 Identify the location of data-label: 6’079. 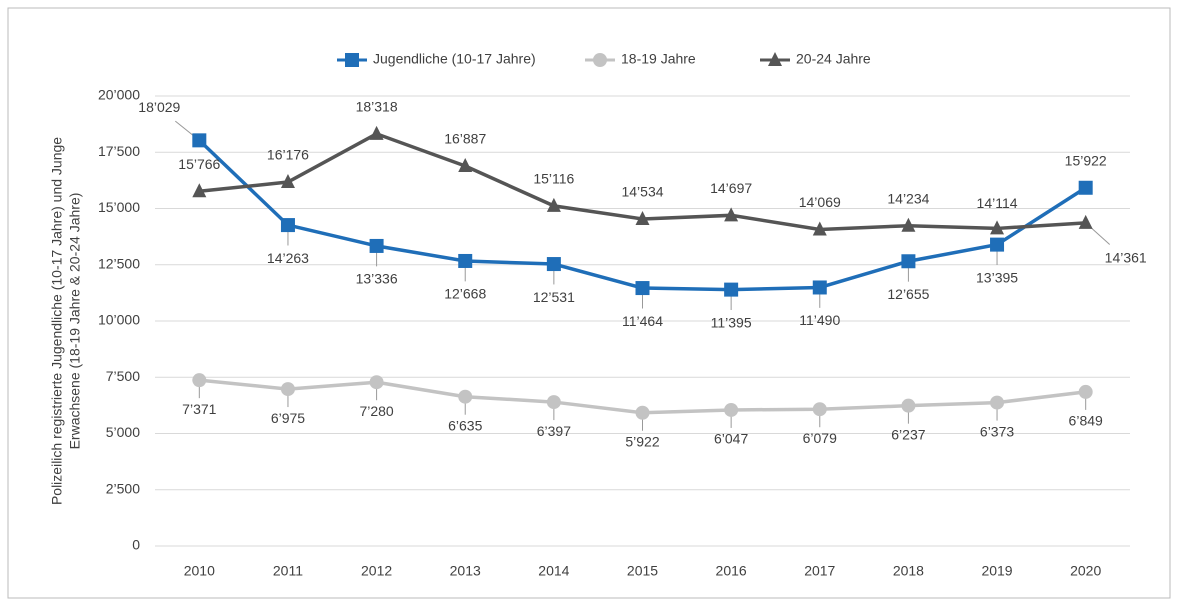
(820, 438).